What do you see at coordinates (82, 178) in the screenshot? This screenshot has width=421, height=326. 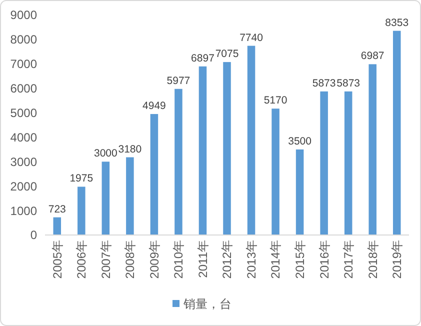 I see `data-label: 1975` at bounding box center [82, 178].